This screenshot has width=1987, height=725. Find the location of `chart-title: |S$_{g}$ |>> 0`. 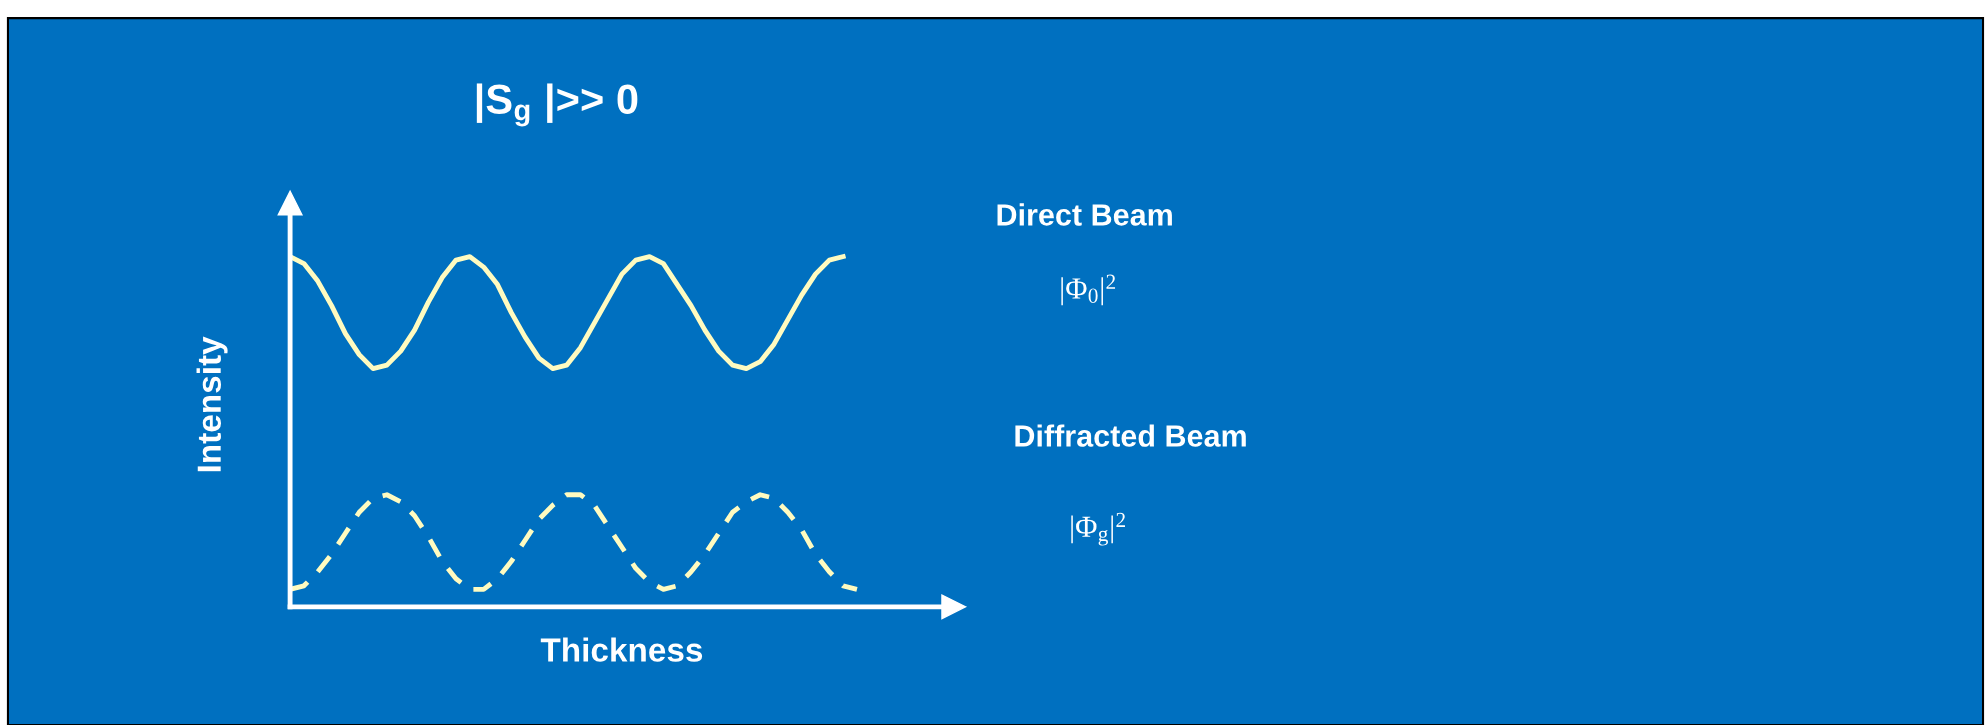

chart-title: |S$_{g}$ |>> 0 is located at coordinates (557, 105).